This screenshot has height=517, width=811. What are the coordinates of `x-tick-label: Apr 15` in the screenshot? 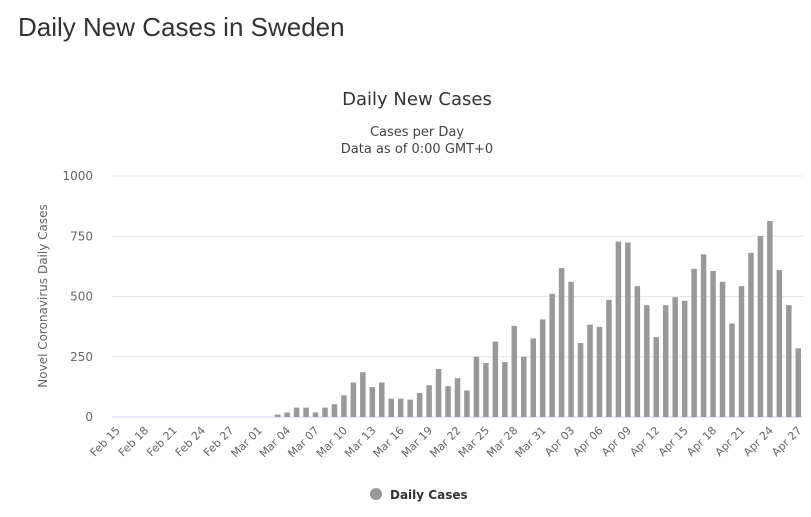 It's located at (673, 441).